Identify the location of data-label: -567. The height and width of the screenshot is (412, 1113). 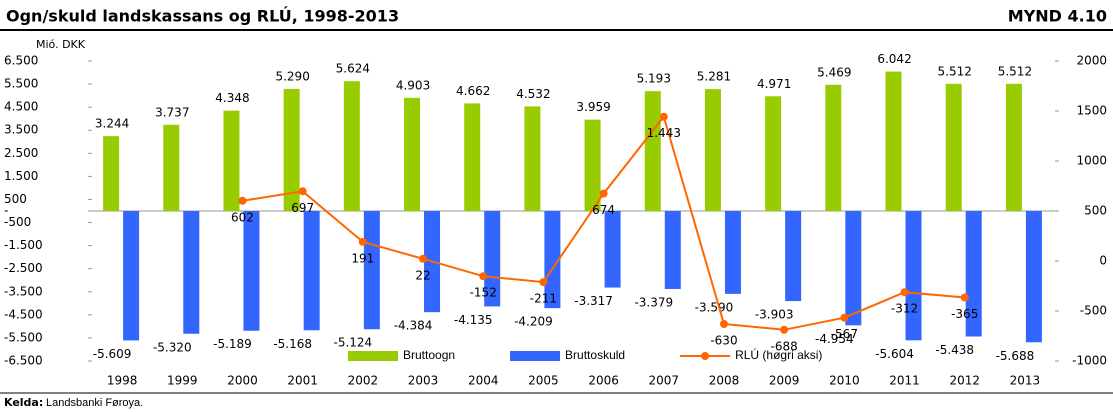
(844, 334).